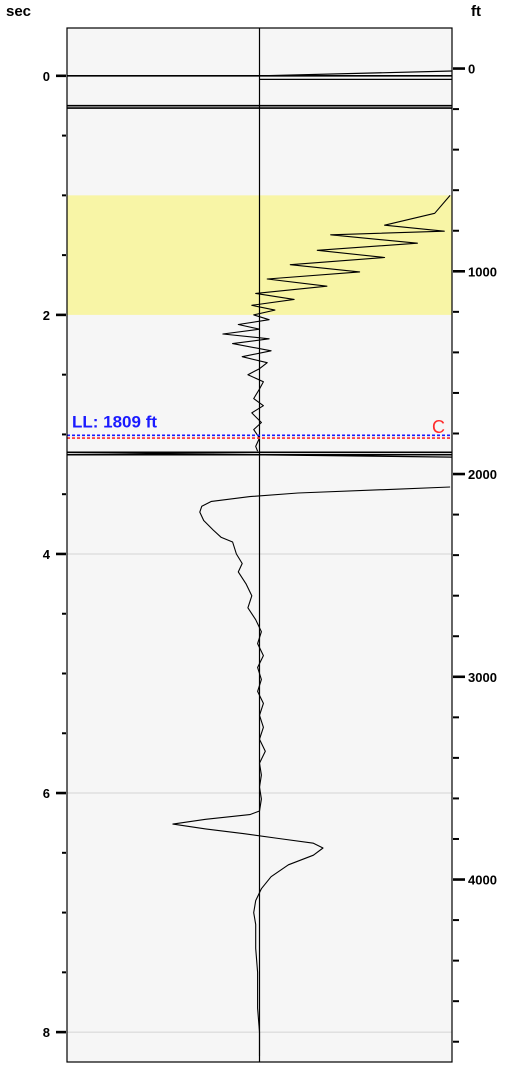 This screenshot has height=1066, width=518. Describe the element at coordinates (482, 271) in the screenshot. I see `right-axis-tick-label: 1000` at that location.